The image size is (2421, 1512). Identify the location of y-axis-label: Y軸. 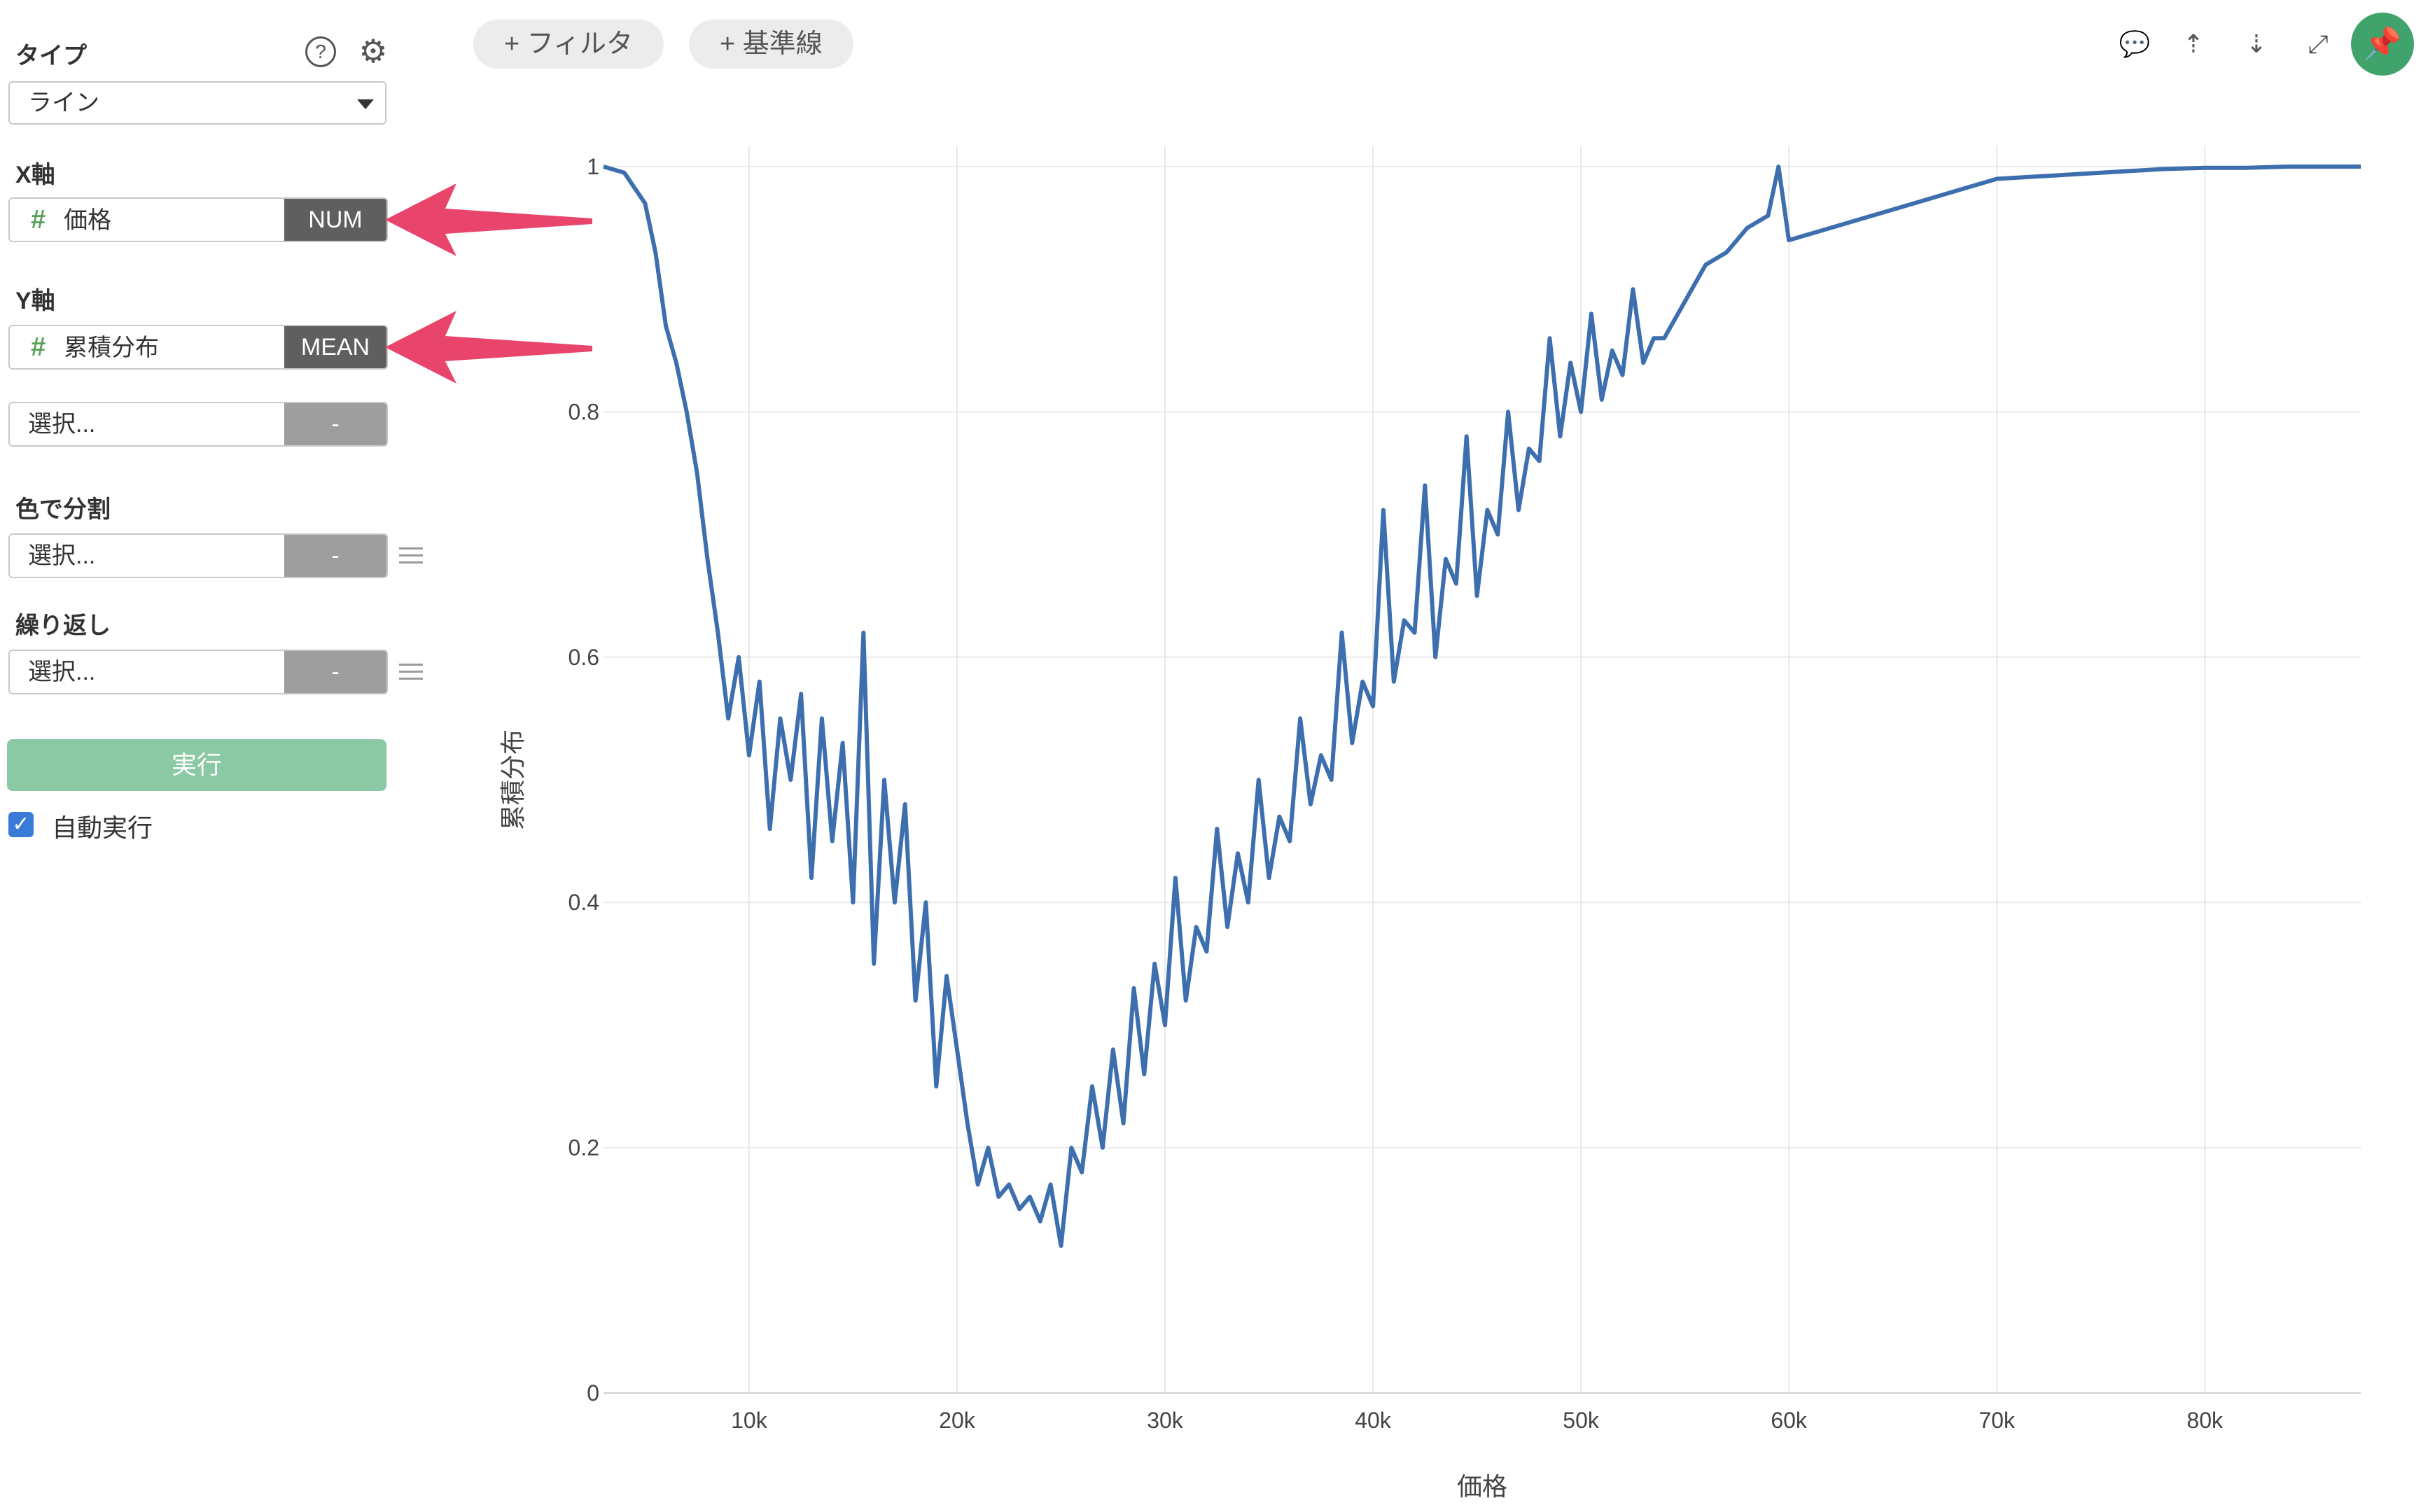
(35, 301).